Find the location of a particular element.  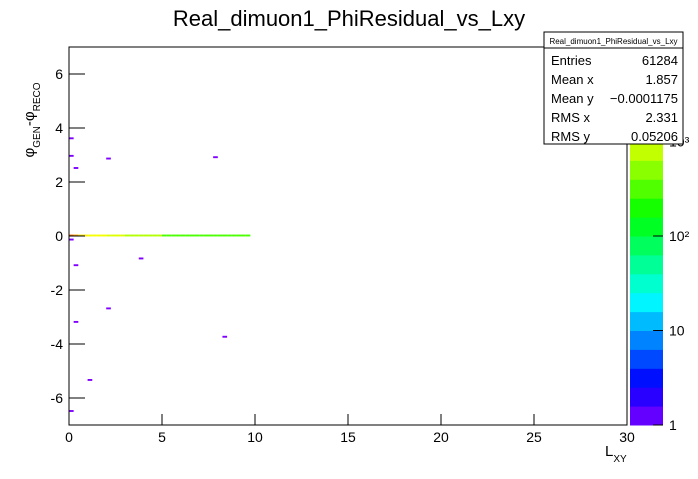

y-tick-label: -4 is located at coordinates (57, 344).